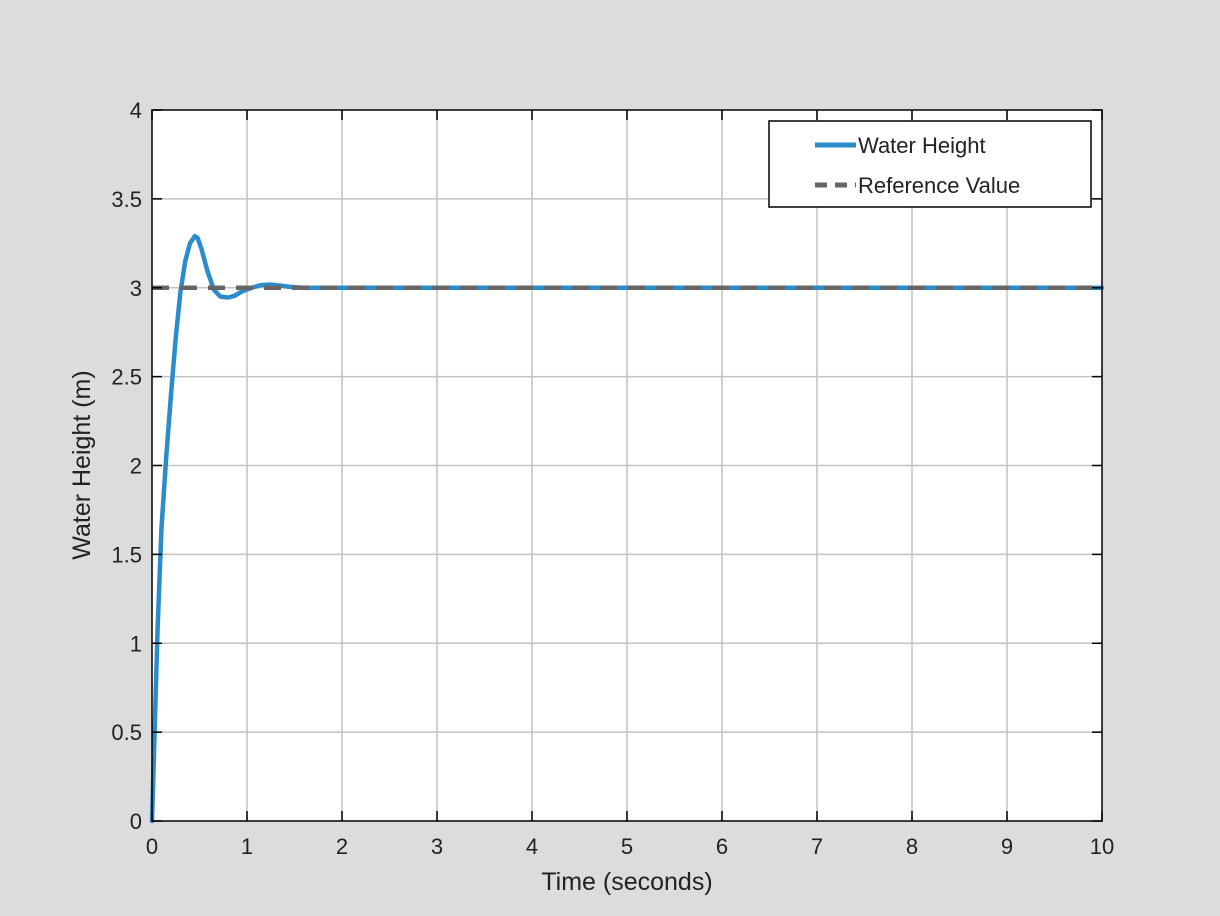 Image resolution: width=1220 pixels, height=916 pixels. I want to click on y-tick-label: 2, so click(136, 466).